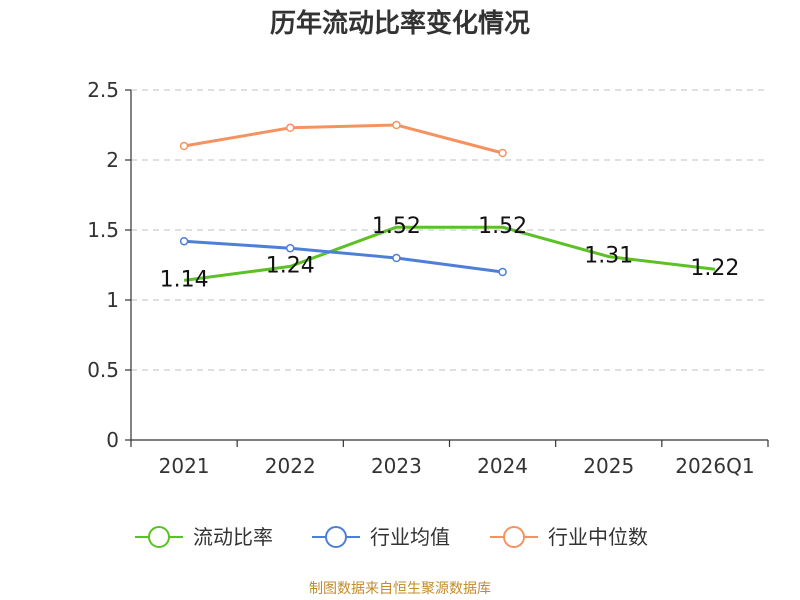  What do you see at coordinates (343, 198) in the screenshot?
I see `series-points` at bounding box center [343, 198].